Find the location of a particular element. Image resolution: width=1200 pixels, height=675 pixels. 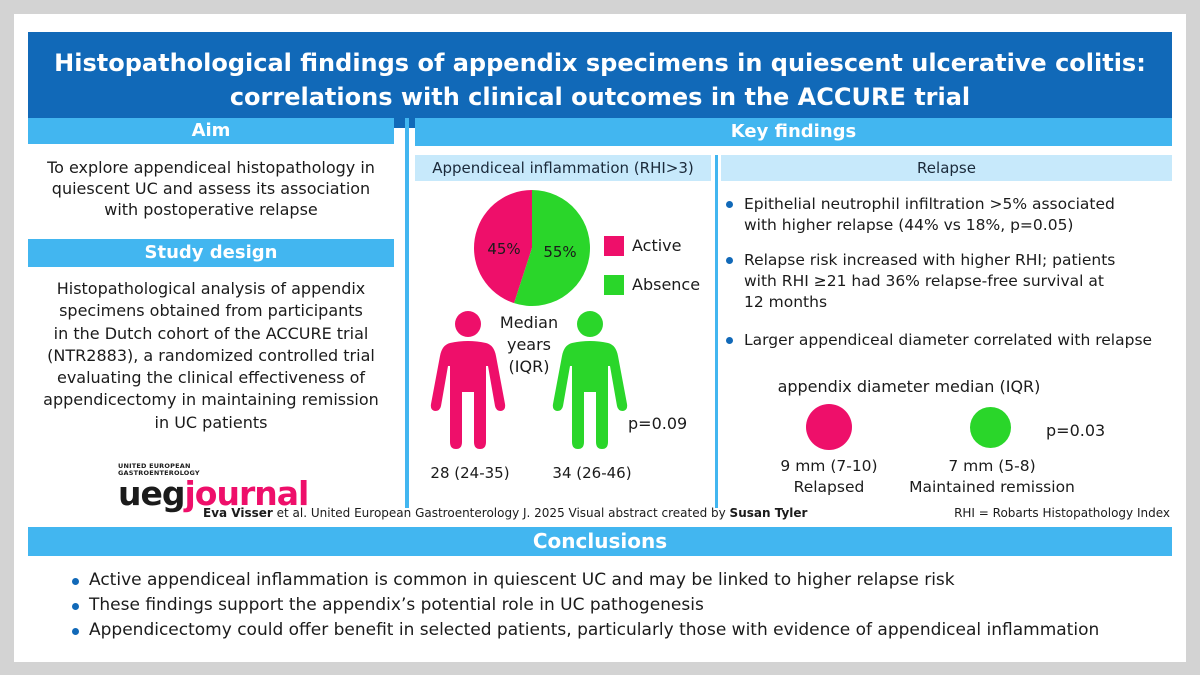

relapsed-circle is located at coordinates (829, 427).